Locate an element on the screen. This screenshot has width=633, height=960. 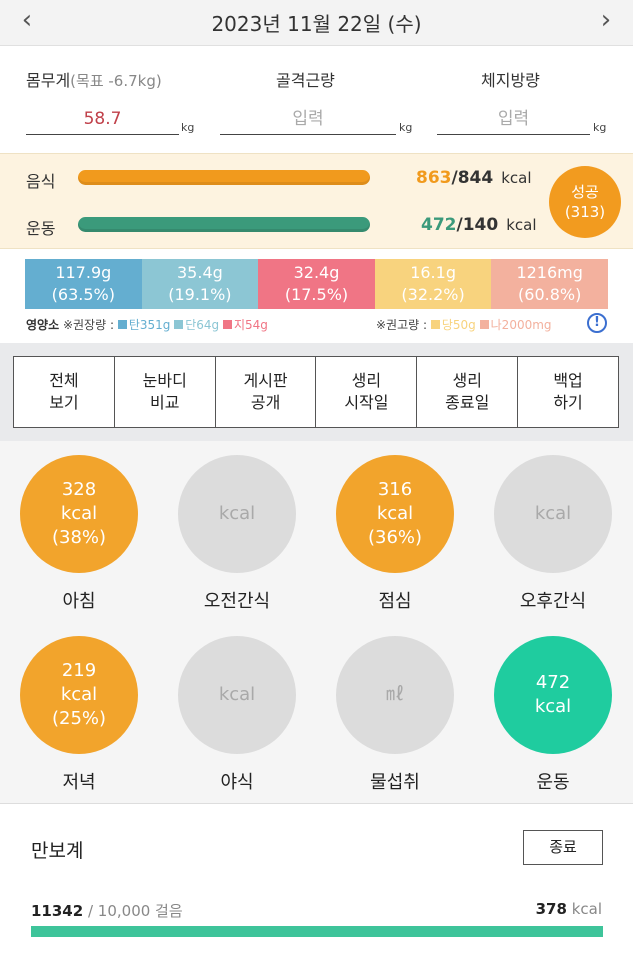
exercise-calories: 472/140 kcal is located at coordinates (479, 225).